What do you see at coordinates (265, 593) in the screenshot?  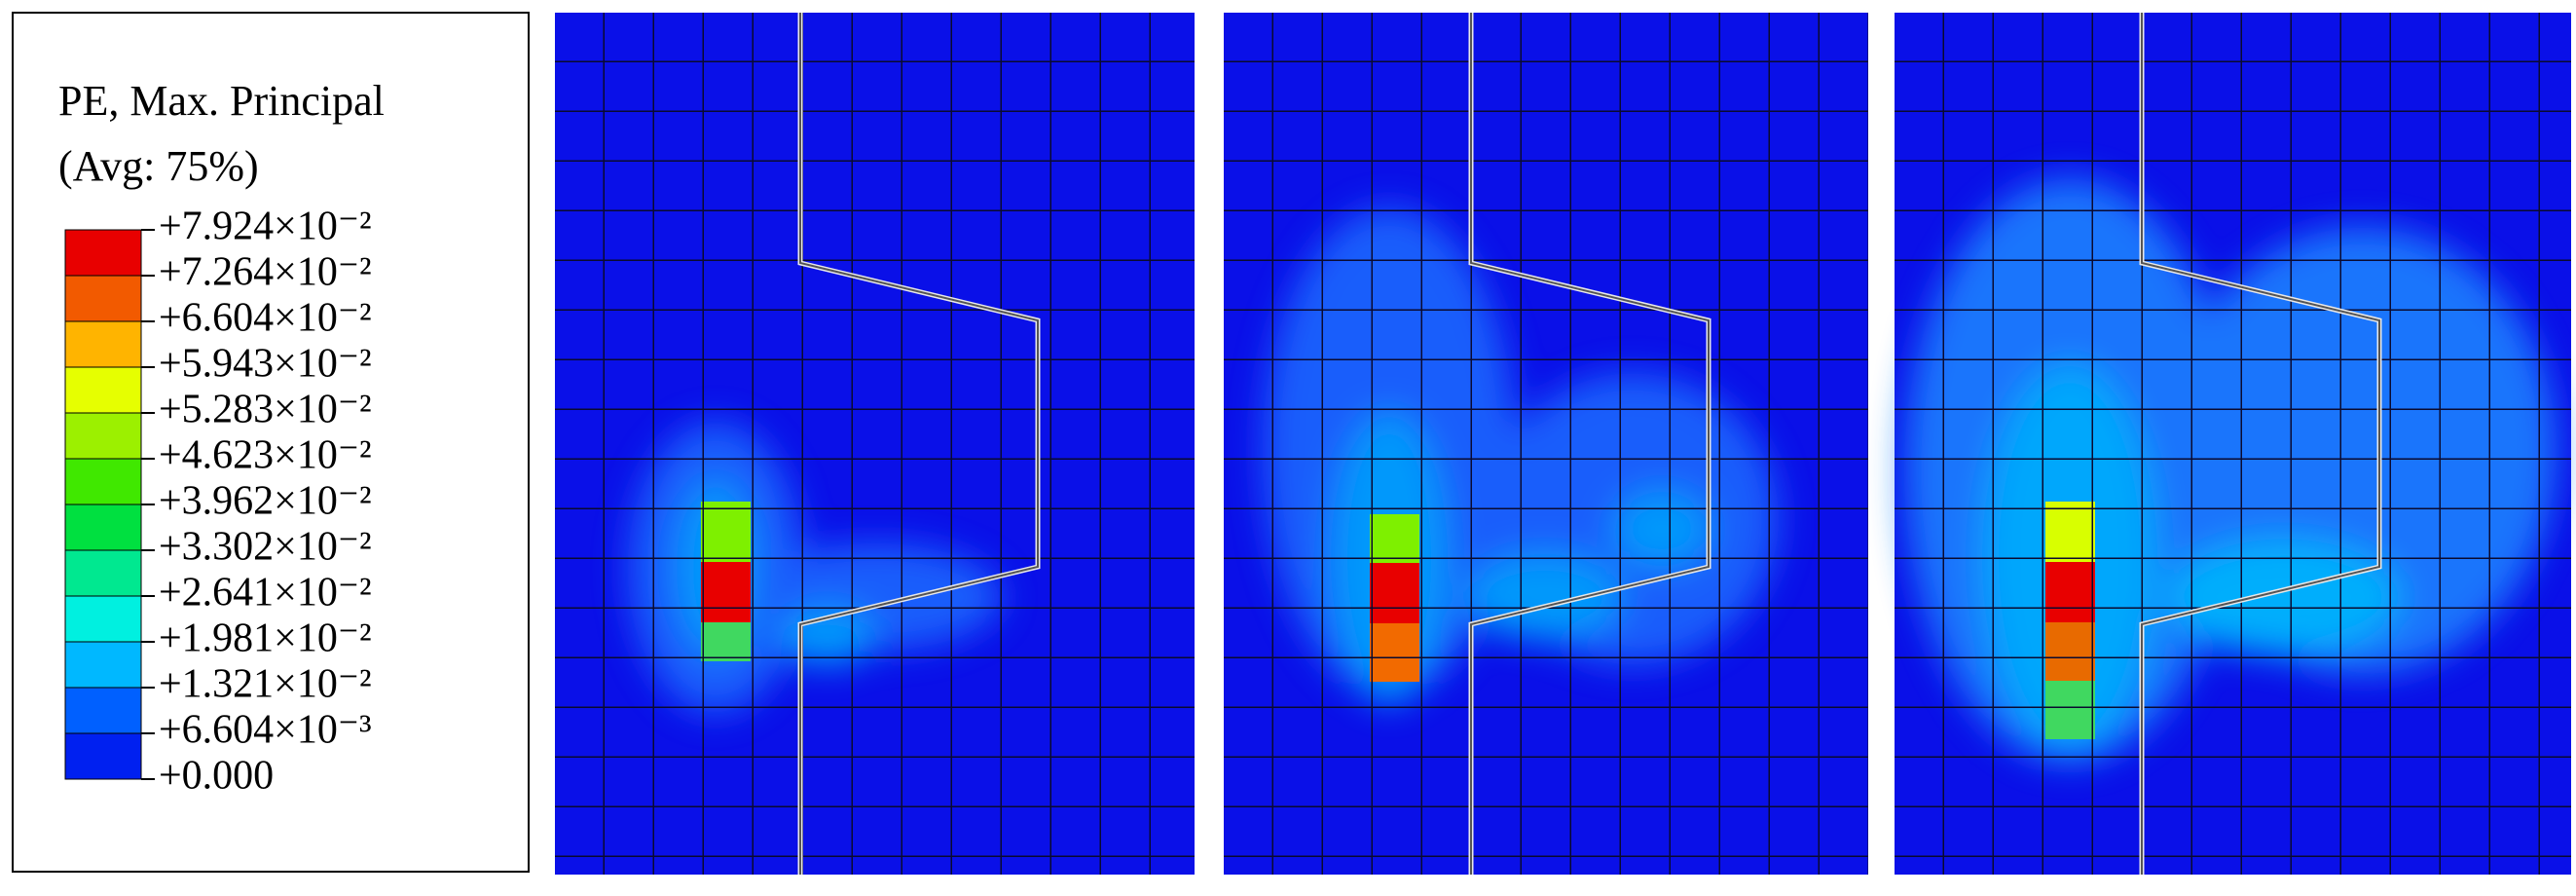 I see `legend-label: +2.641×10⁻²` at bounding box center [265, 593].